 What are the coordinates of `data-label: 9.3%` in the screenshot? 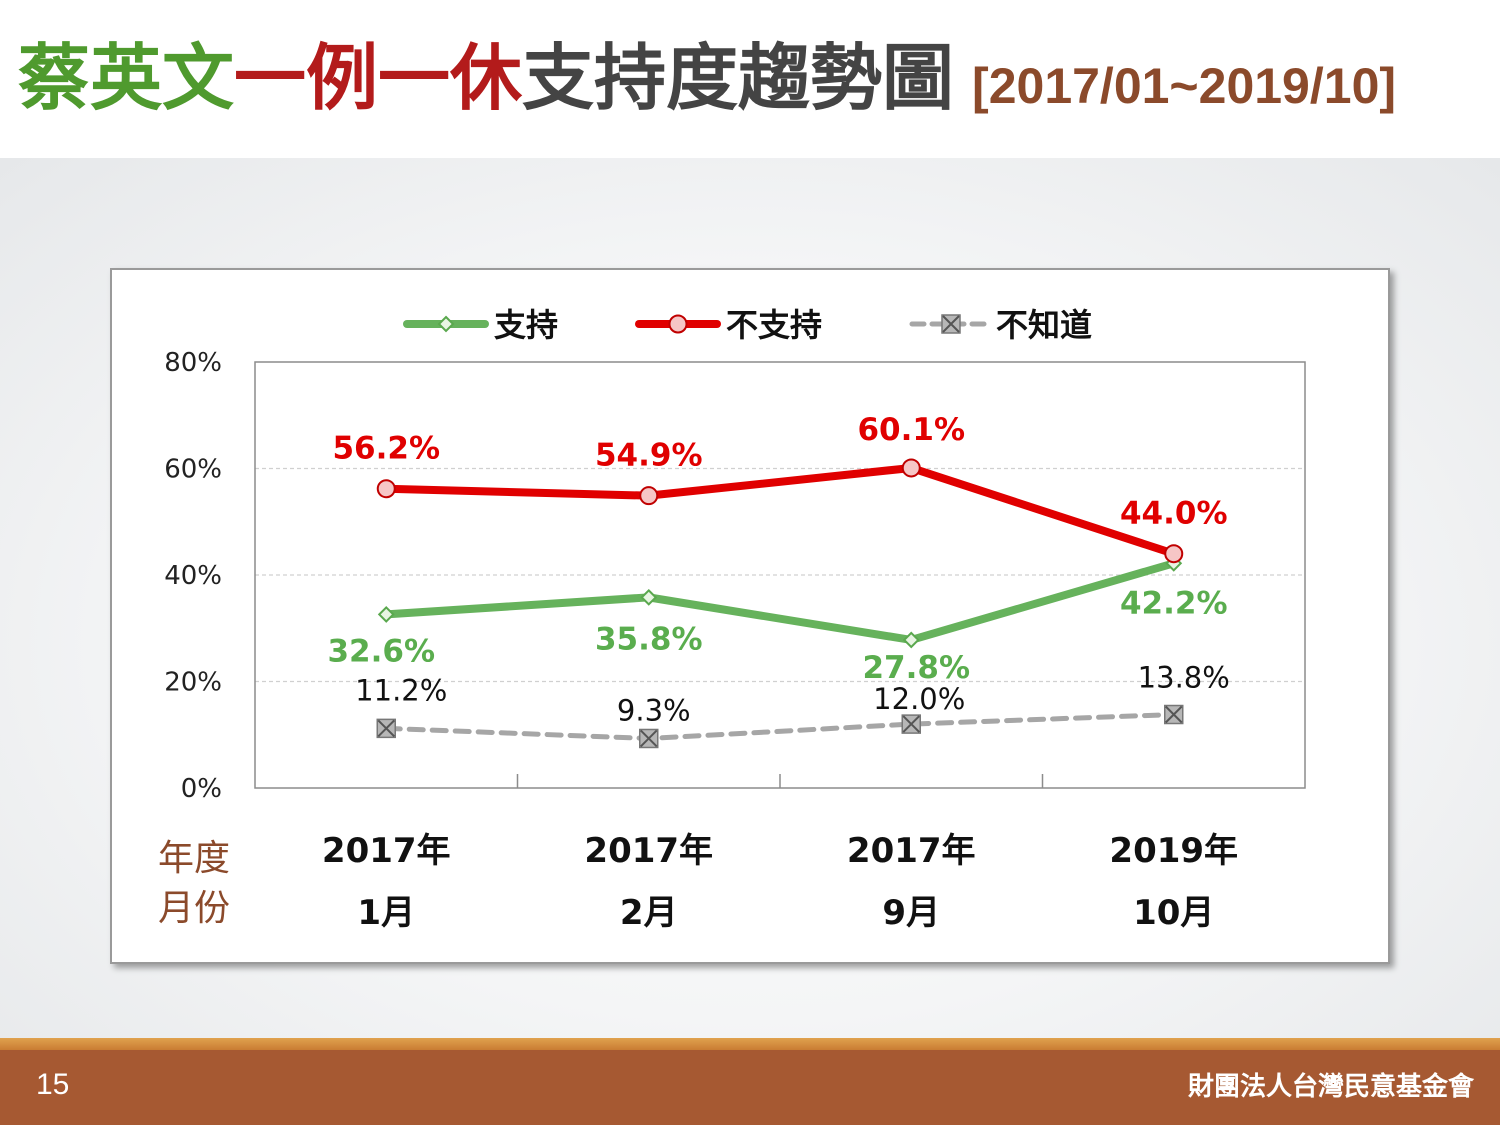 It's located at (654, 710).